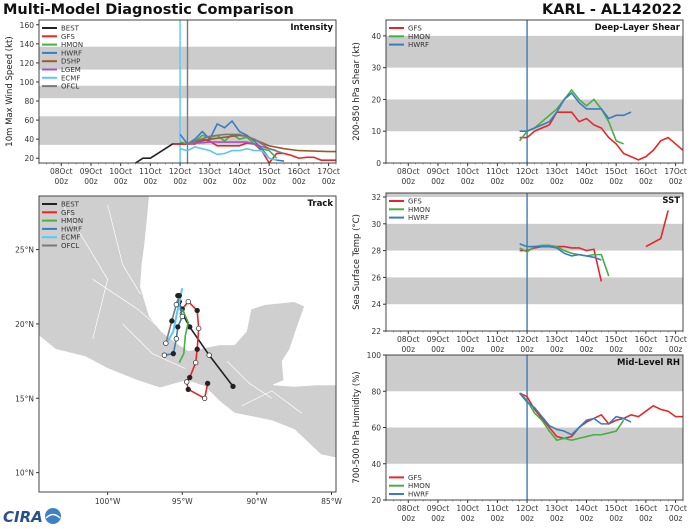  Describe the element at coordinates (376, 68) in the screenshot. I see `y-tick-label: 30` at that location.